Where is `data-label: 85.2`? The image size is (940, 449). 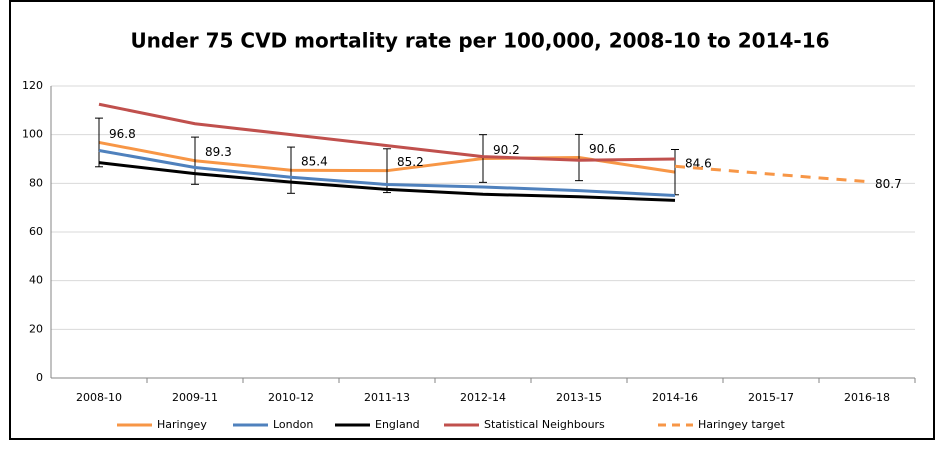
data-label: 85.2 is located at coordinates (410, 162).